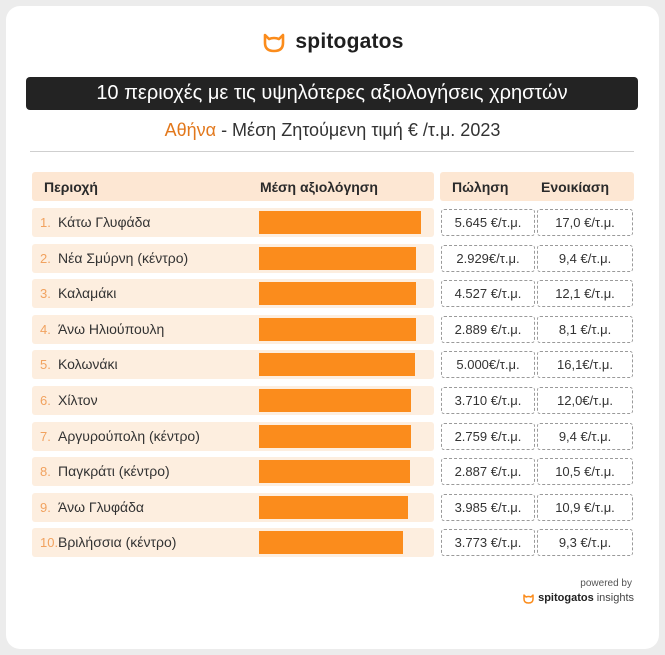 The image size is (665, 655). Describe the element at coordinates (111, 329) in the screenshot. I see `row-area-name: Άνω Ηλιούπουλη` at that location.